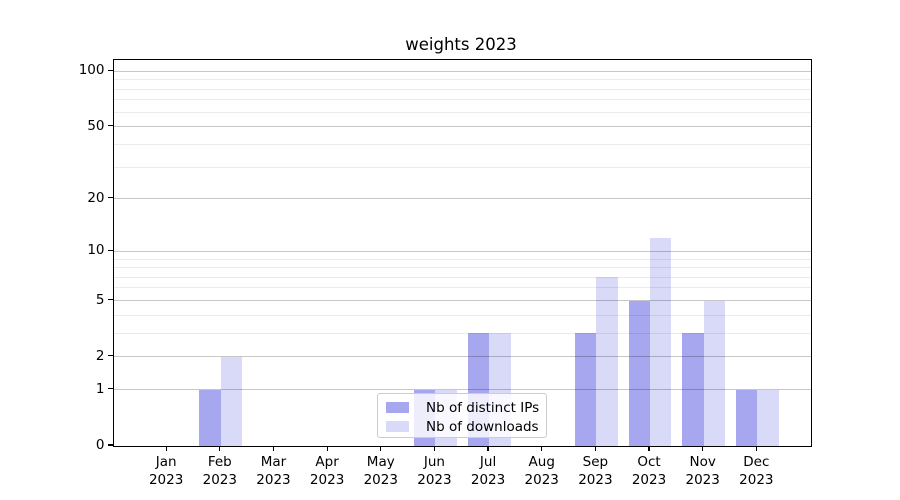 The width and height of the screenshot is (900, 500). Describe the element at coordinates (96, 125) in the screenshot. I see `y-tick-label: 50` at that location.